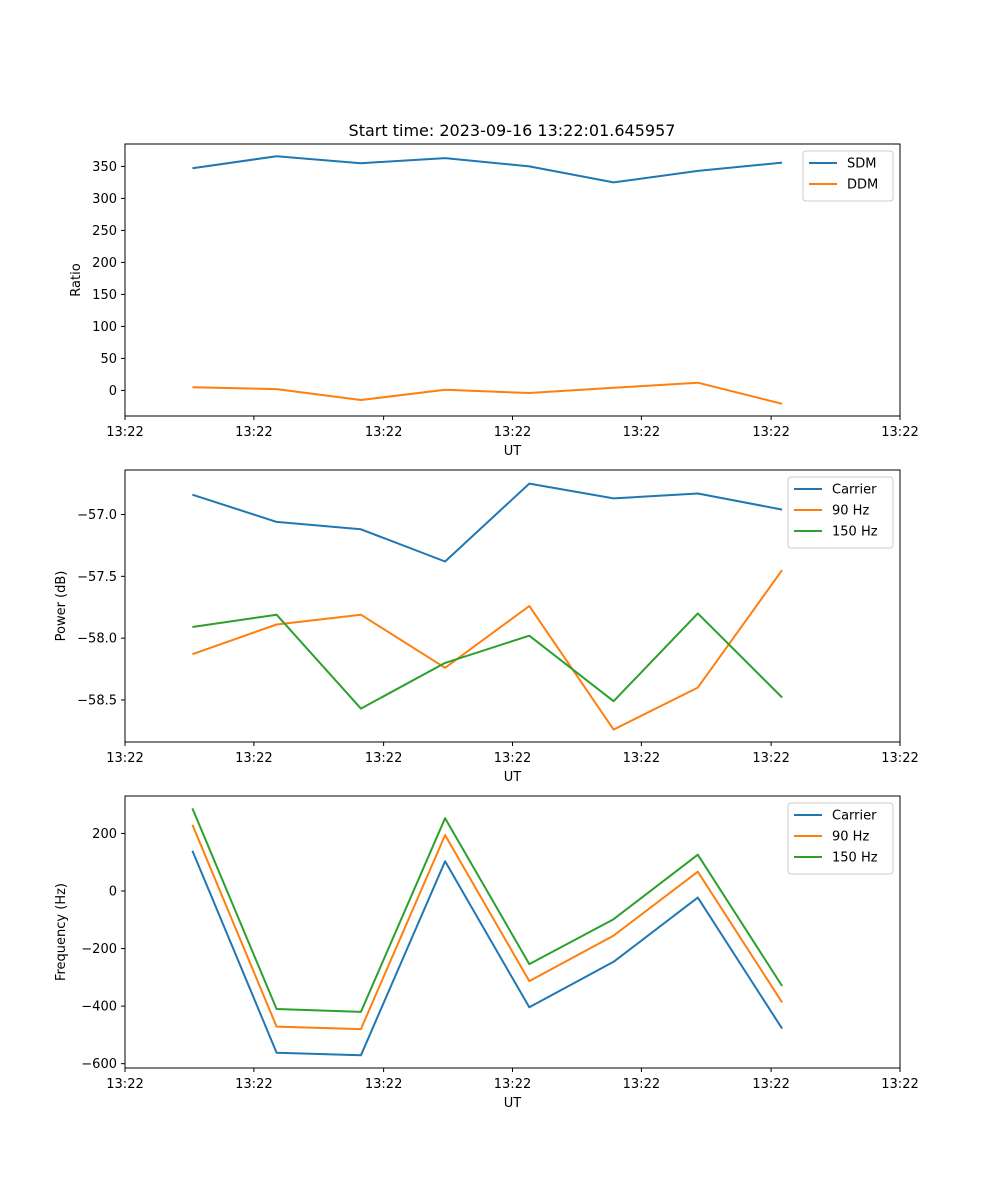 Image resolution: width=1000 pixels, height=1200 pixels. Describe the element at coordinates (61, 932) in the screenshot. I see `y-axis-label: Frequency (Hz)` at that location.